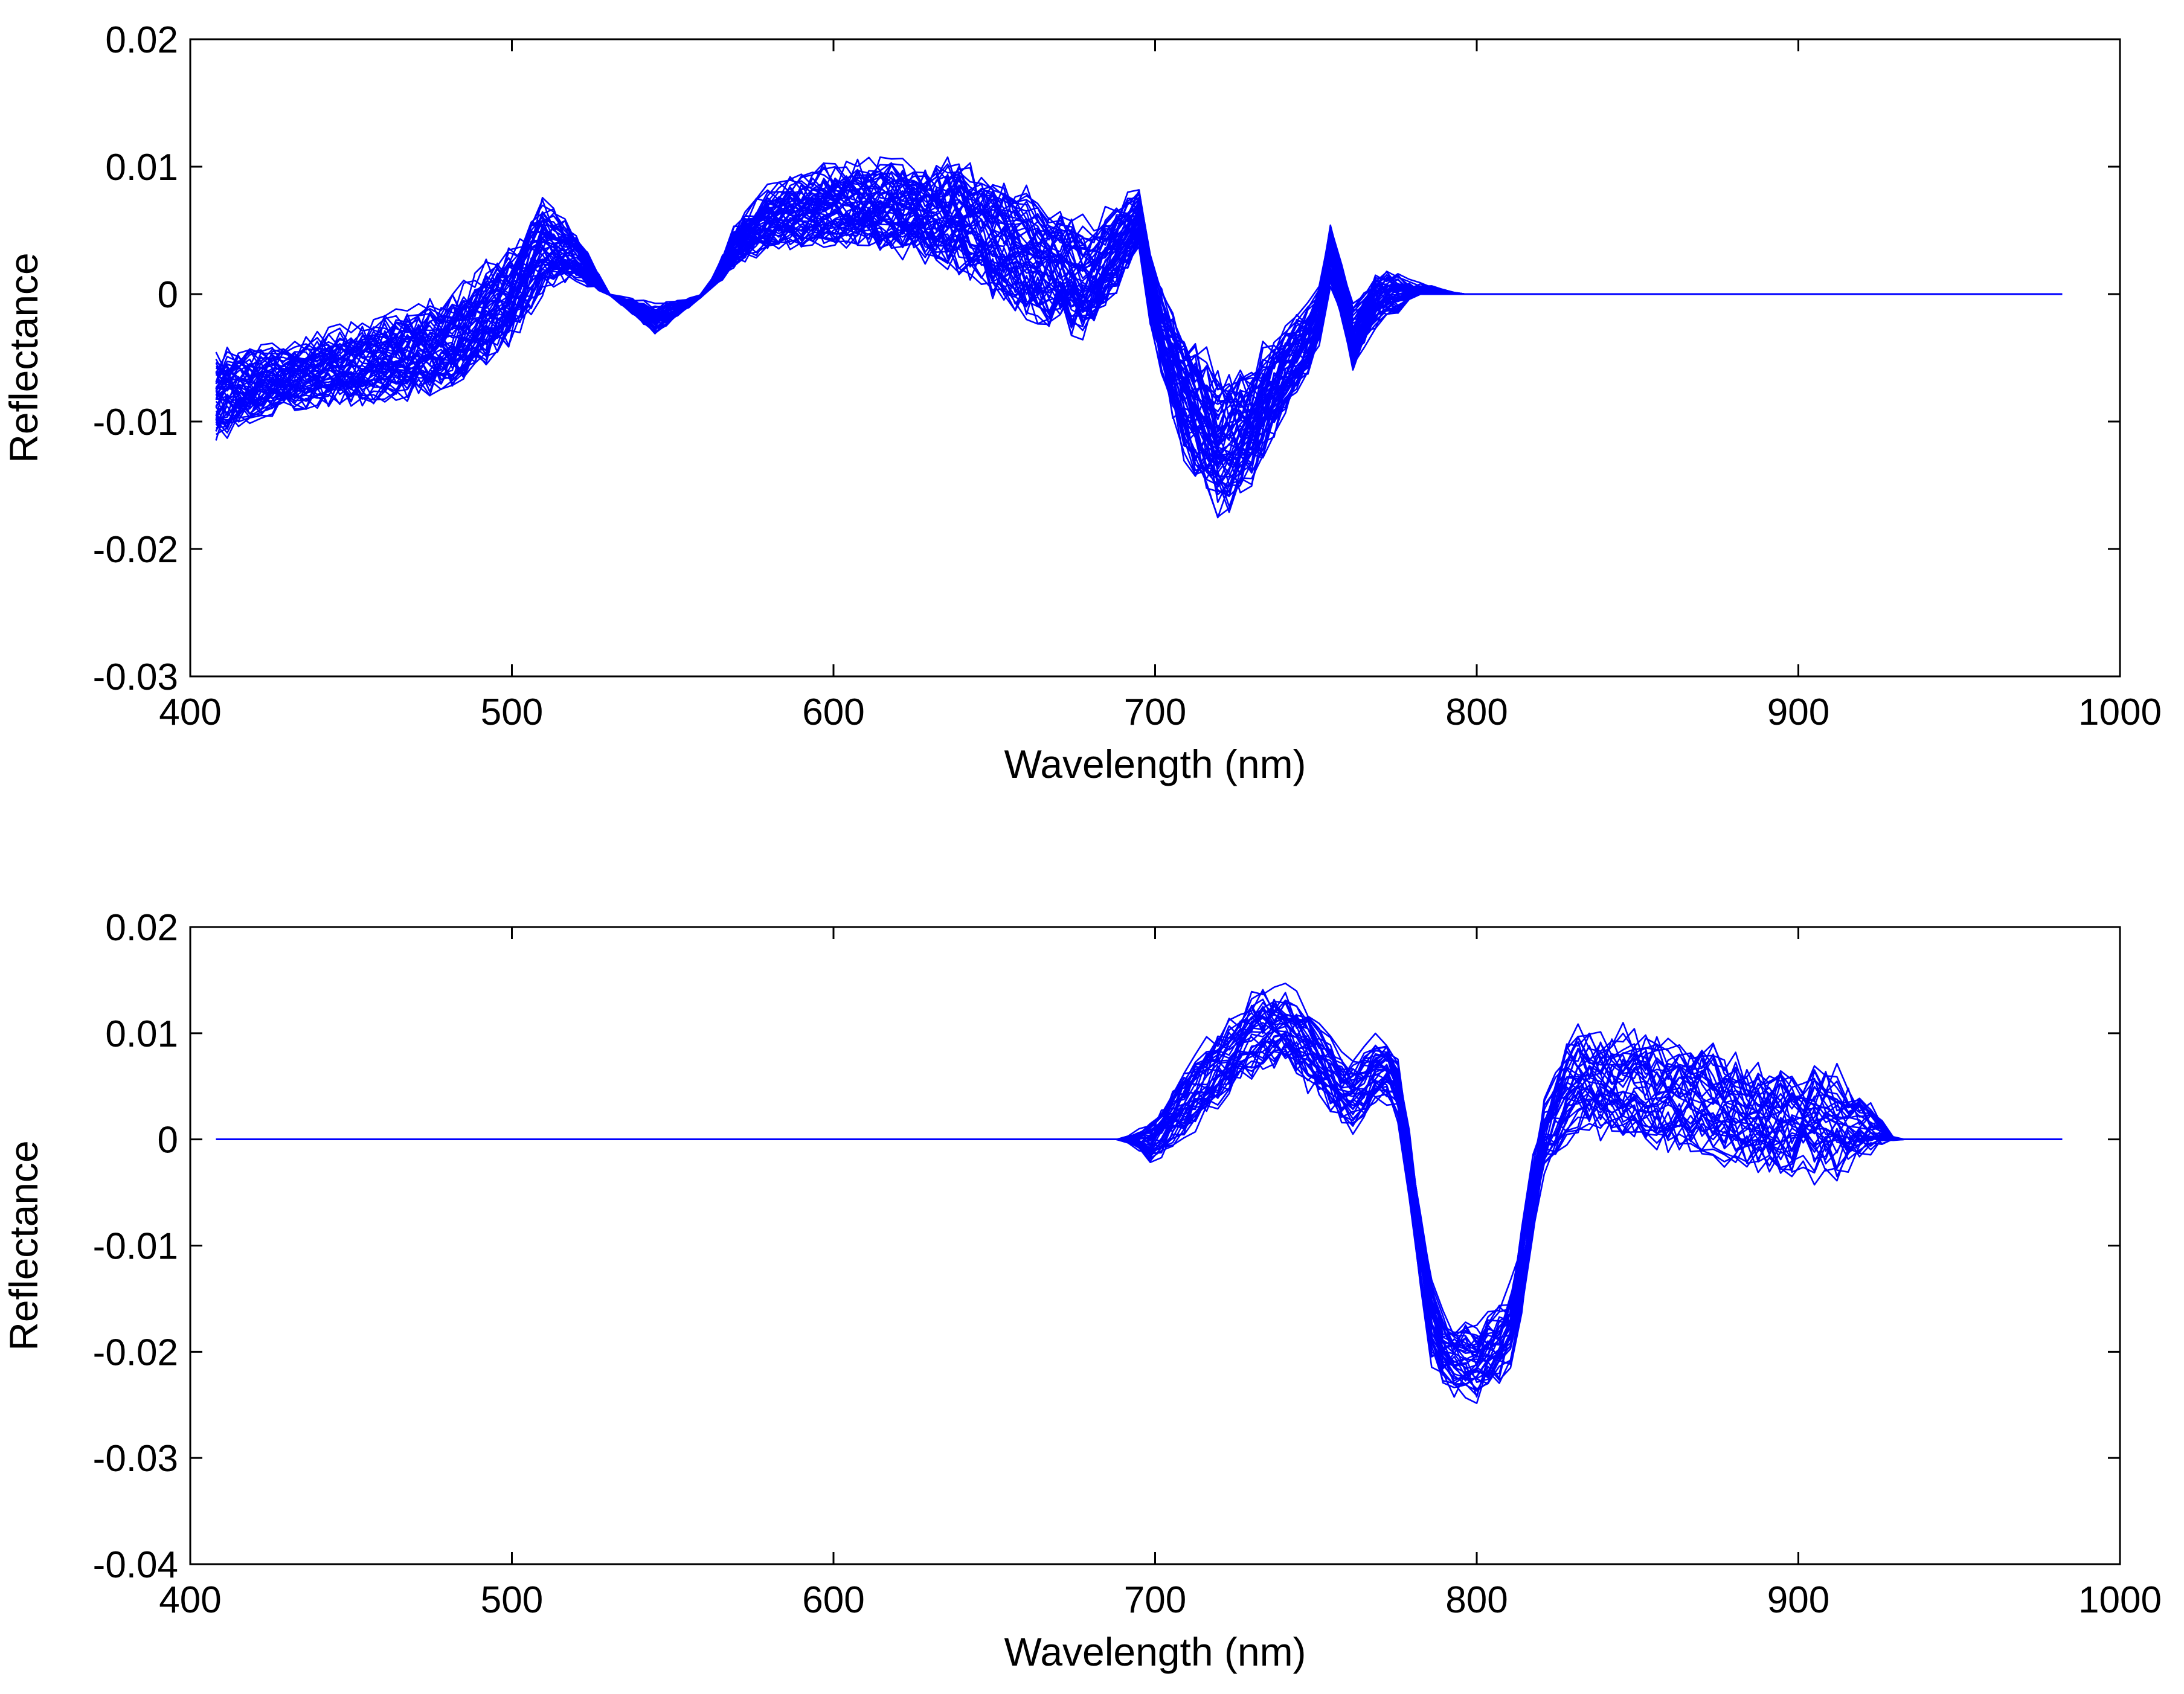 The width and height of the screenshot is (2184, 1694). I want to click on bottom-y-tick-label: 0.02, so click(141, 928).